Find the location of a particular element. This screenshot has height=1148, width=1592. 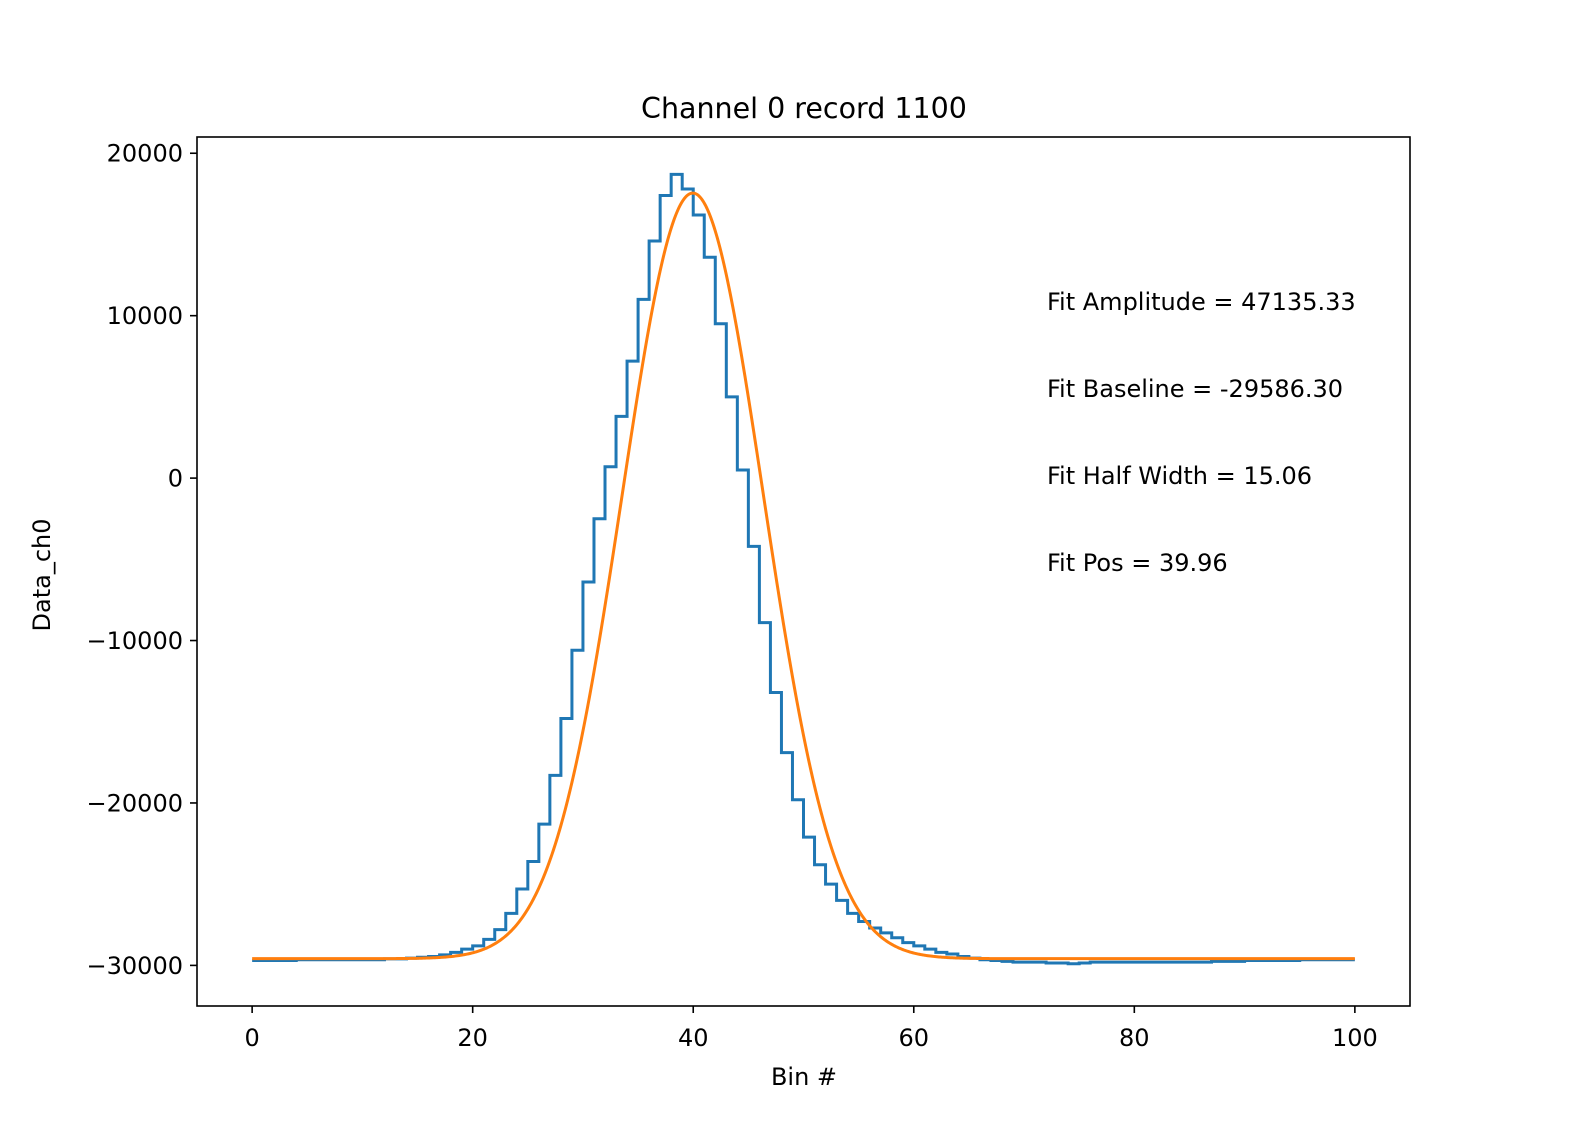

y-axis-label: Data_ch0 is located at coordinates (42, 575).